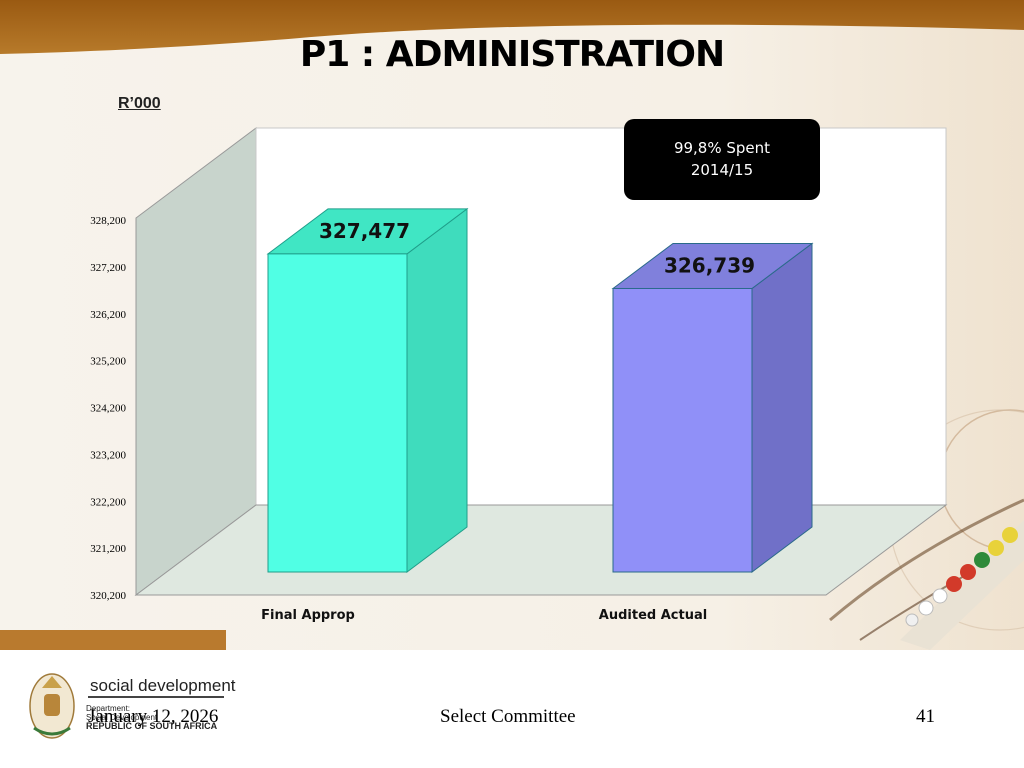 The image size is (1024, 768). I want to click on page-number: 41, so click(925, 716).